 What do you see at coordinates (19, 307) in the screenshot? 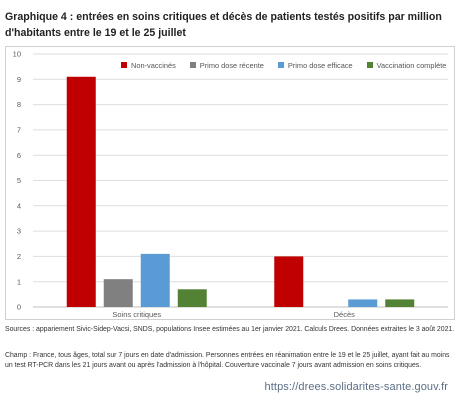
I see `y-tick-label: 0` at bounding box center [19, 307].